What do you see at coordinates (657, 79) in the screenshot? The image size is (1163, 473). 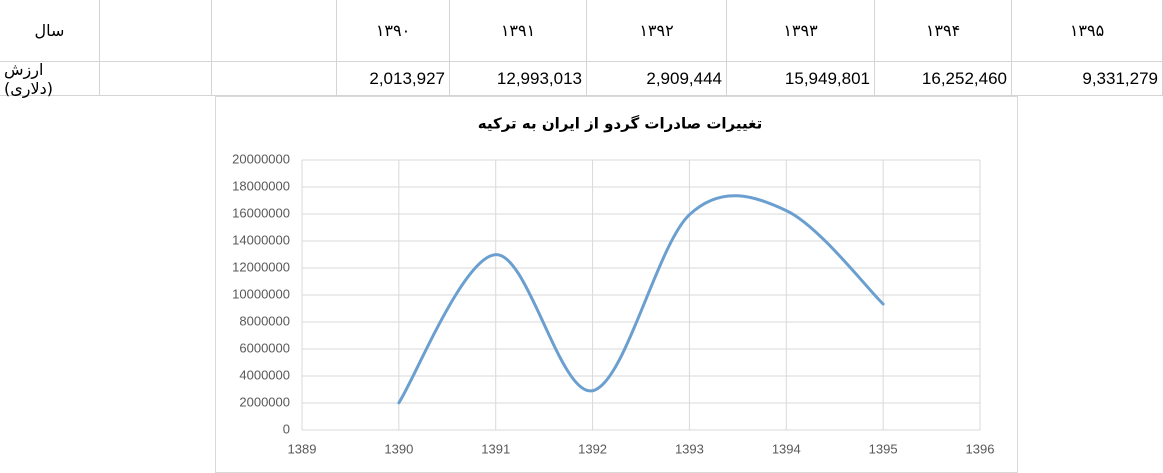 I see `value-cell: 2,909,444` at bounding box center [657, 79].